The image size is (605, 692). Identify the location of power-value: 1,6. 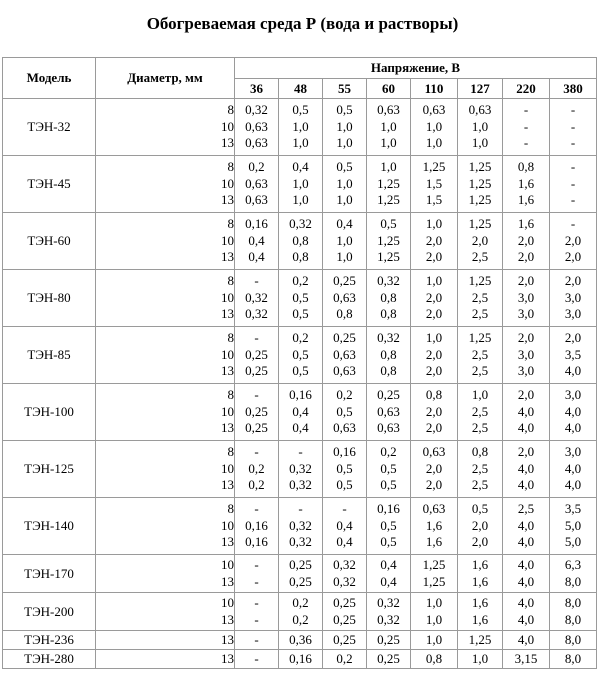
(526, 183).